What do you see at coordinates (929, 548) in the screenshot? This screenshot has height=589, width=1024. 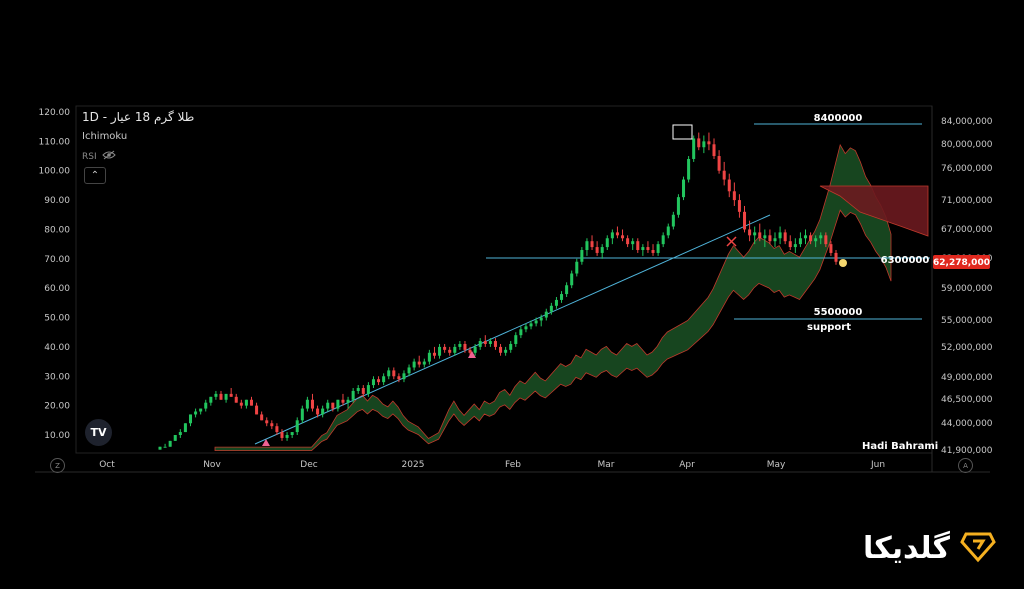 I see `brand: گلدیکا` at bounding box center [929, 548].